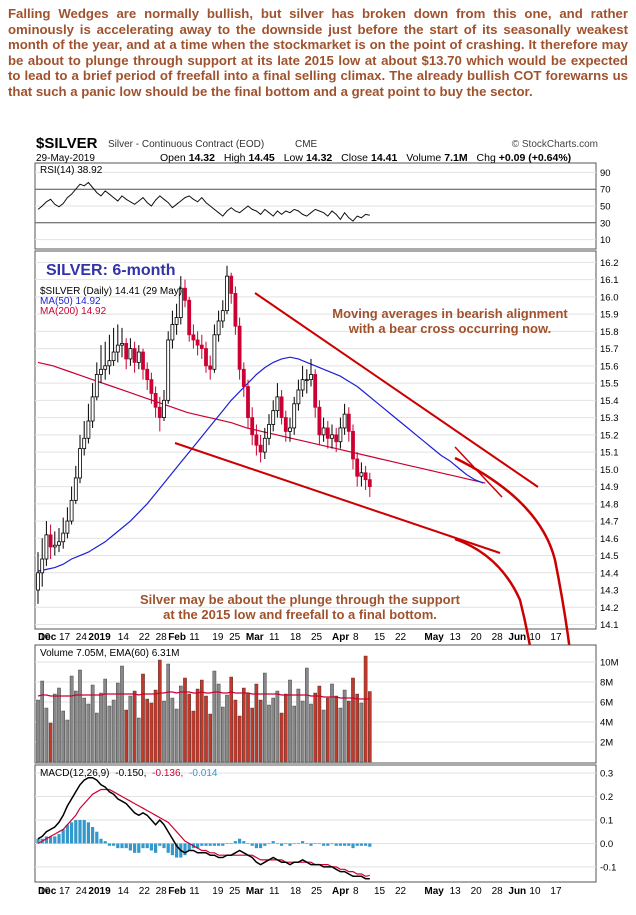 The width and height of the screenshot is (636, 915). I want to click on legend-ma200: MA(200) 14.92, so click(73, 311).